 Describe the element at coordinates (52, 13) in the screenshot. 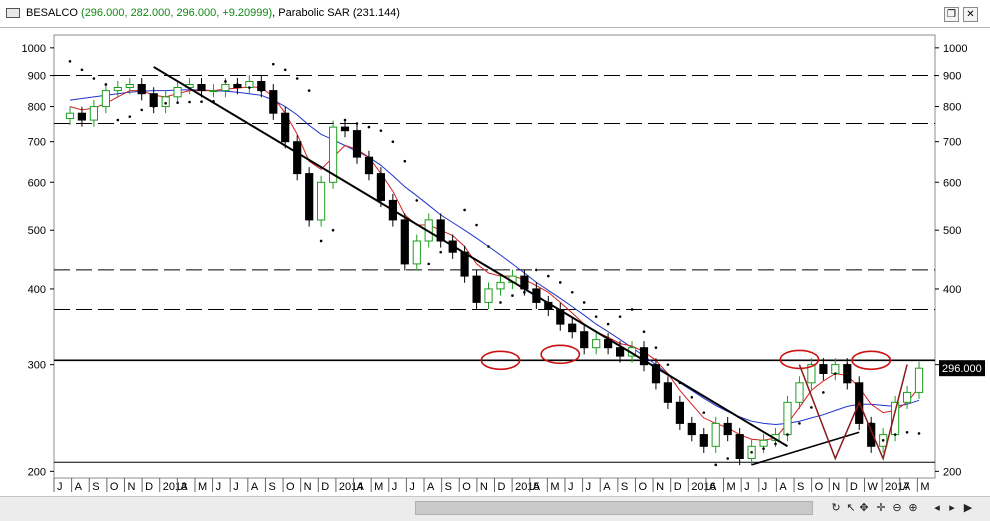

I see `symbol-name: BESALCO` at that location.